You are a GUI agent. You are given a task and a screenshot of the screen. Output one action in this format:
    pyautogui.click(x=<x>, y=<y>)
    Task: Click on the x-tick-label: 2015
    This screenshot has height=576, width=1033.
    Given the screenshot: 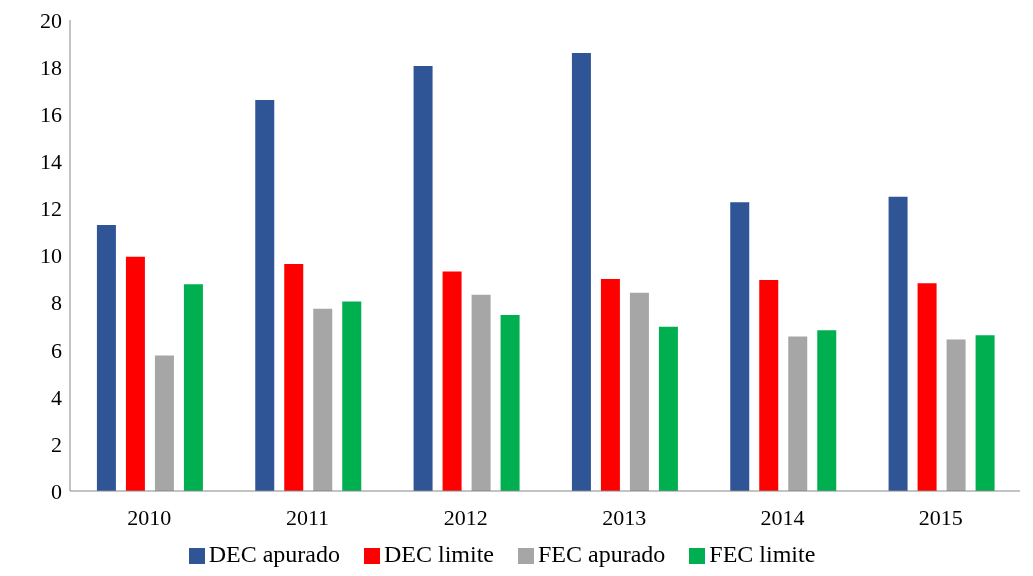 What is the action you would take?
    pyautogui.click(x=940, y=517)
    